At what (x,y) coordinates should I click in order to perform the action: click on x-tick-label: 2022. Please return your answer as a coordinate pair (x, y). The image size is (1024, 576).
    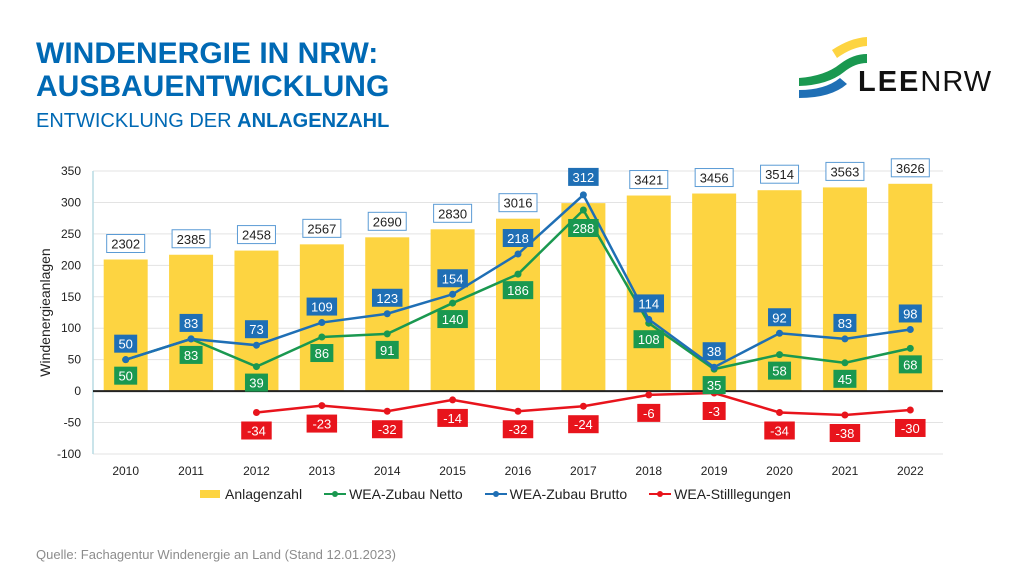
    Looking at the image, I should click on (910, 471).